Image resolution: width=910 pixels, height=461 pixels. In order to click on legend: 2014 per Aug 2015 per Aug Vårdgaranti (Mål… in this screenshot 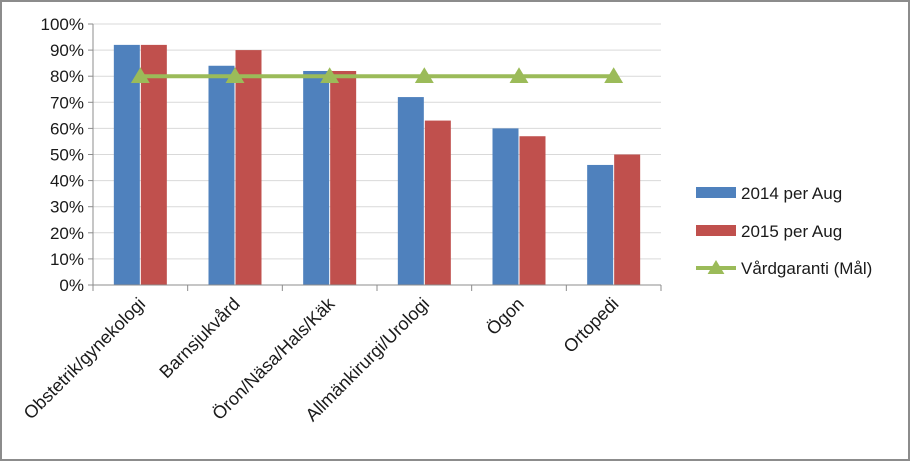, I will do `click(784, 231)`.